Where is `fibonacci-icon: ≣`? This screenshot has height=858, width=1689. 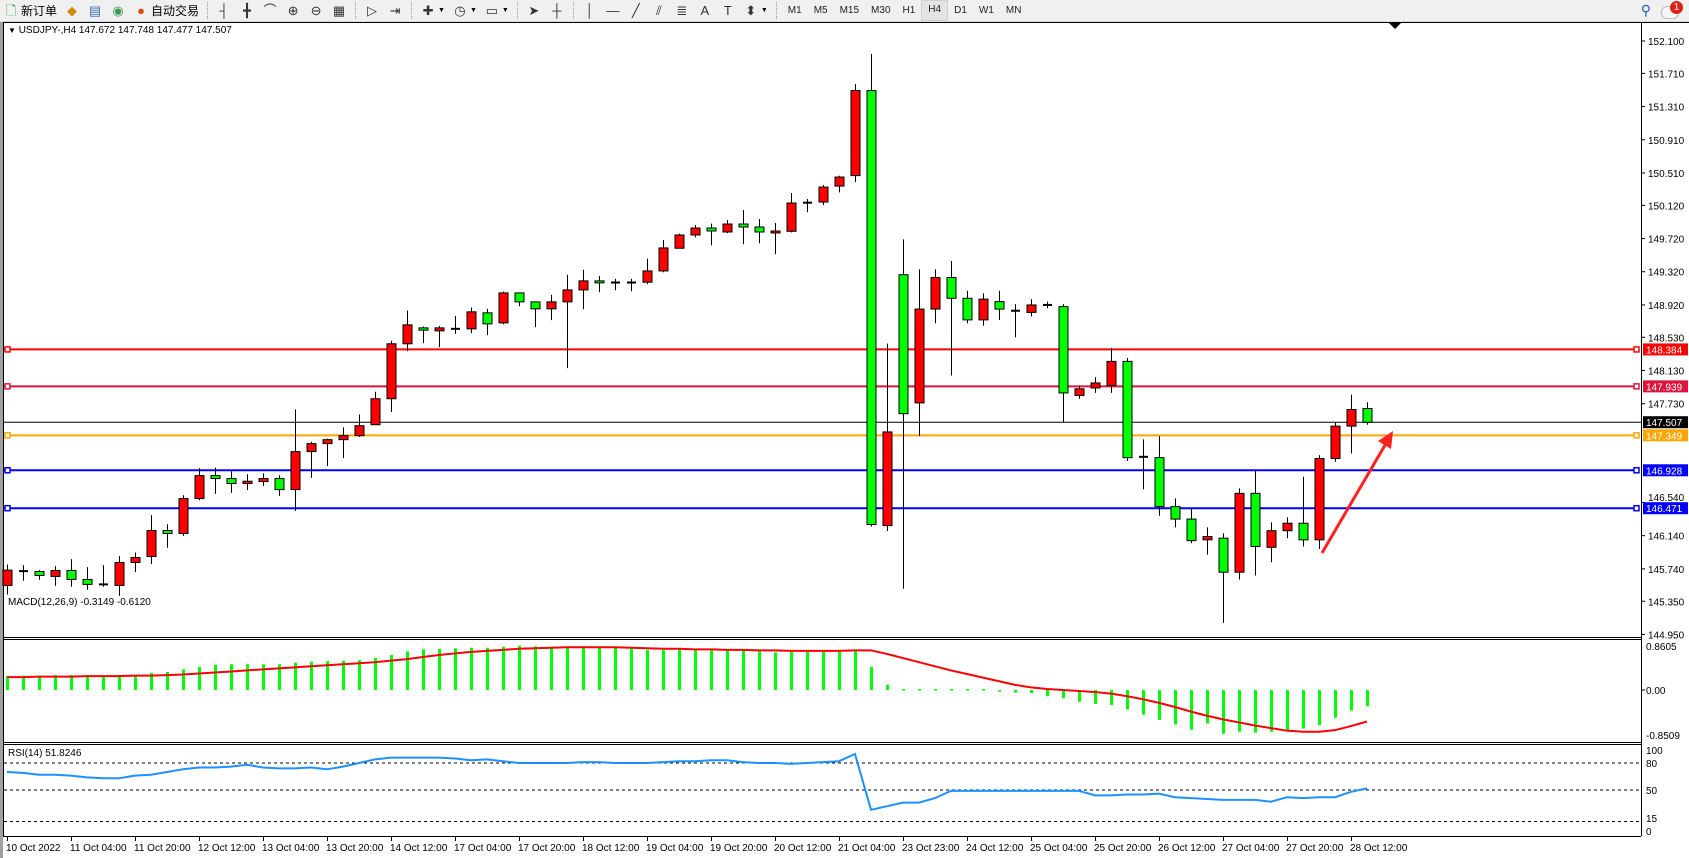 fibonacci-icon: ≣ is located at coordinates (682, 10).